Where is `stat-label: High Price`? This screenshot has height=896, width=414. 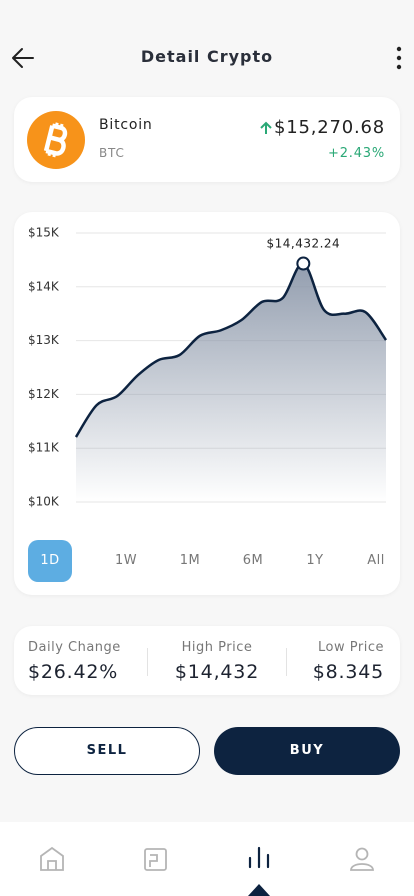 stat-label: High Price is located at coordinates (217, 647).